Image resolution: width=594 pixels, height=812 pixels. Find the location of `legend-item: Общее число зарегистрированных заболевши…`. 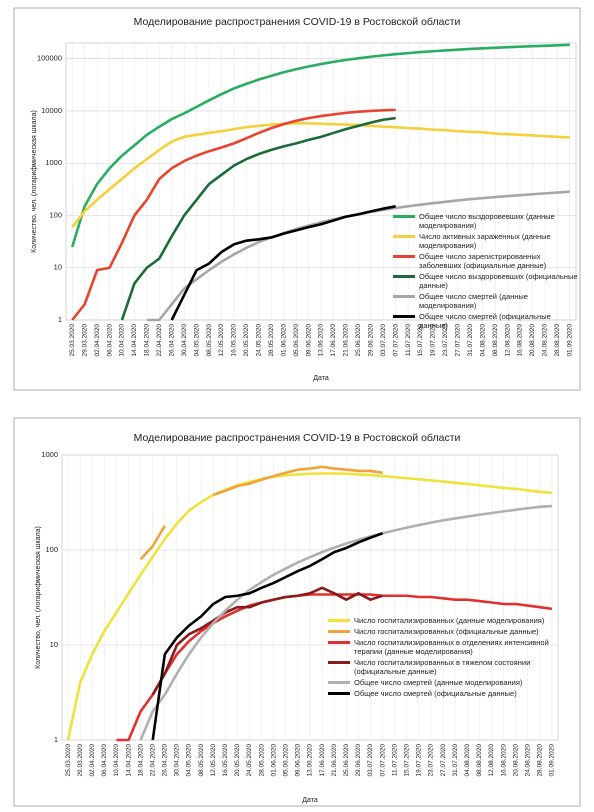

legend-item: Общее число зарегистрированных заболевши… is located at coordinates (485, 261).